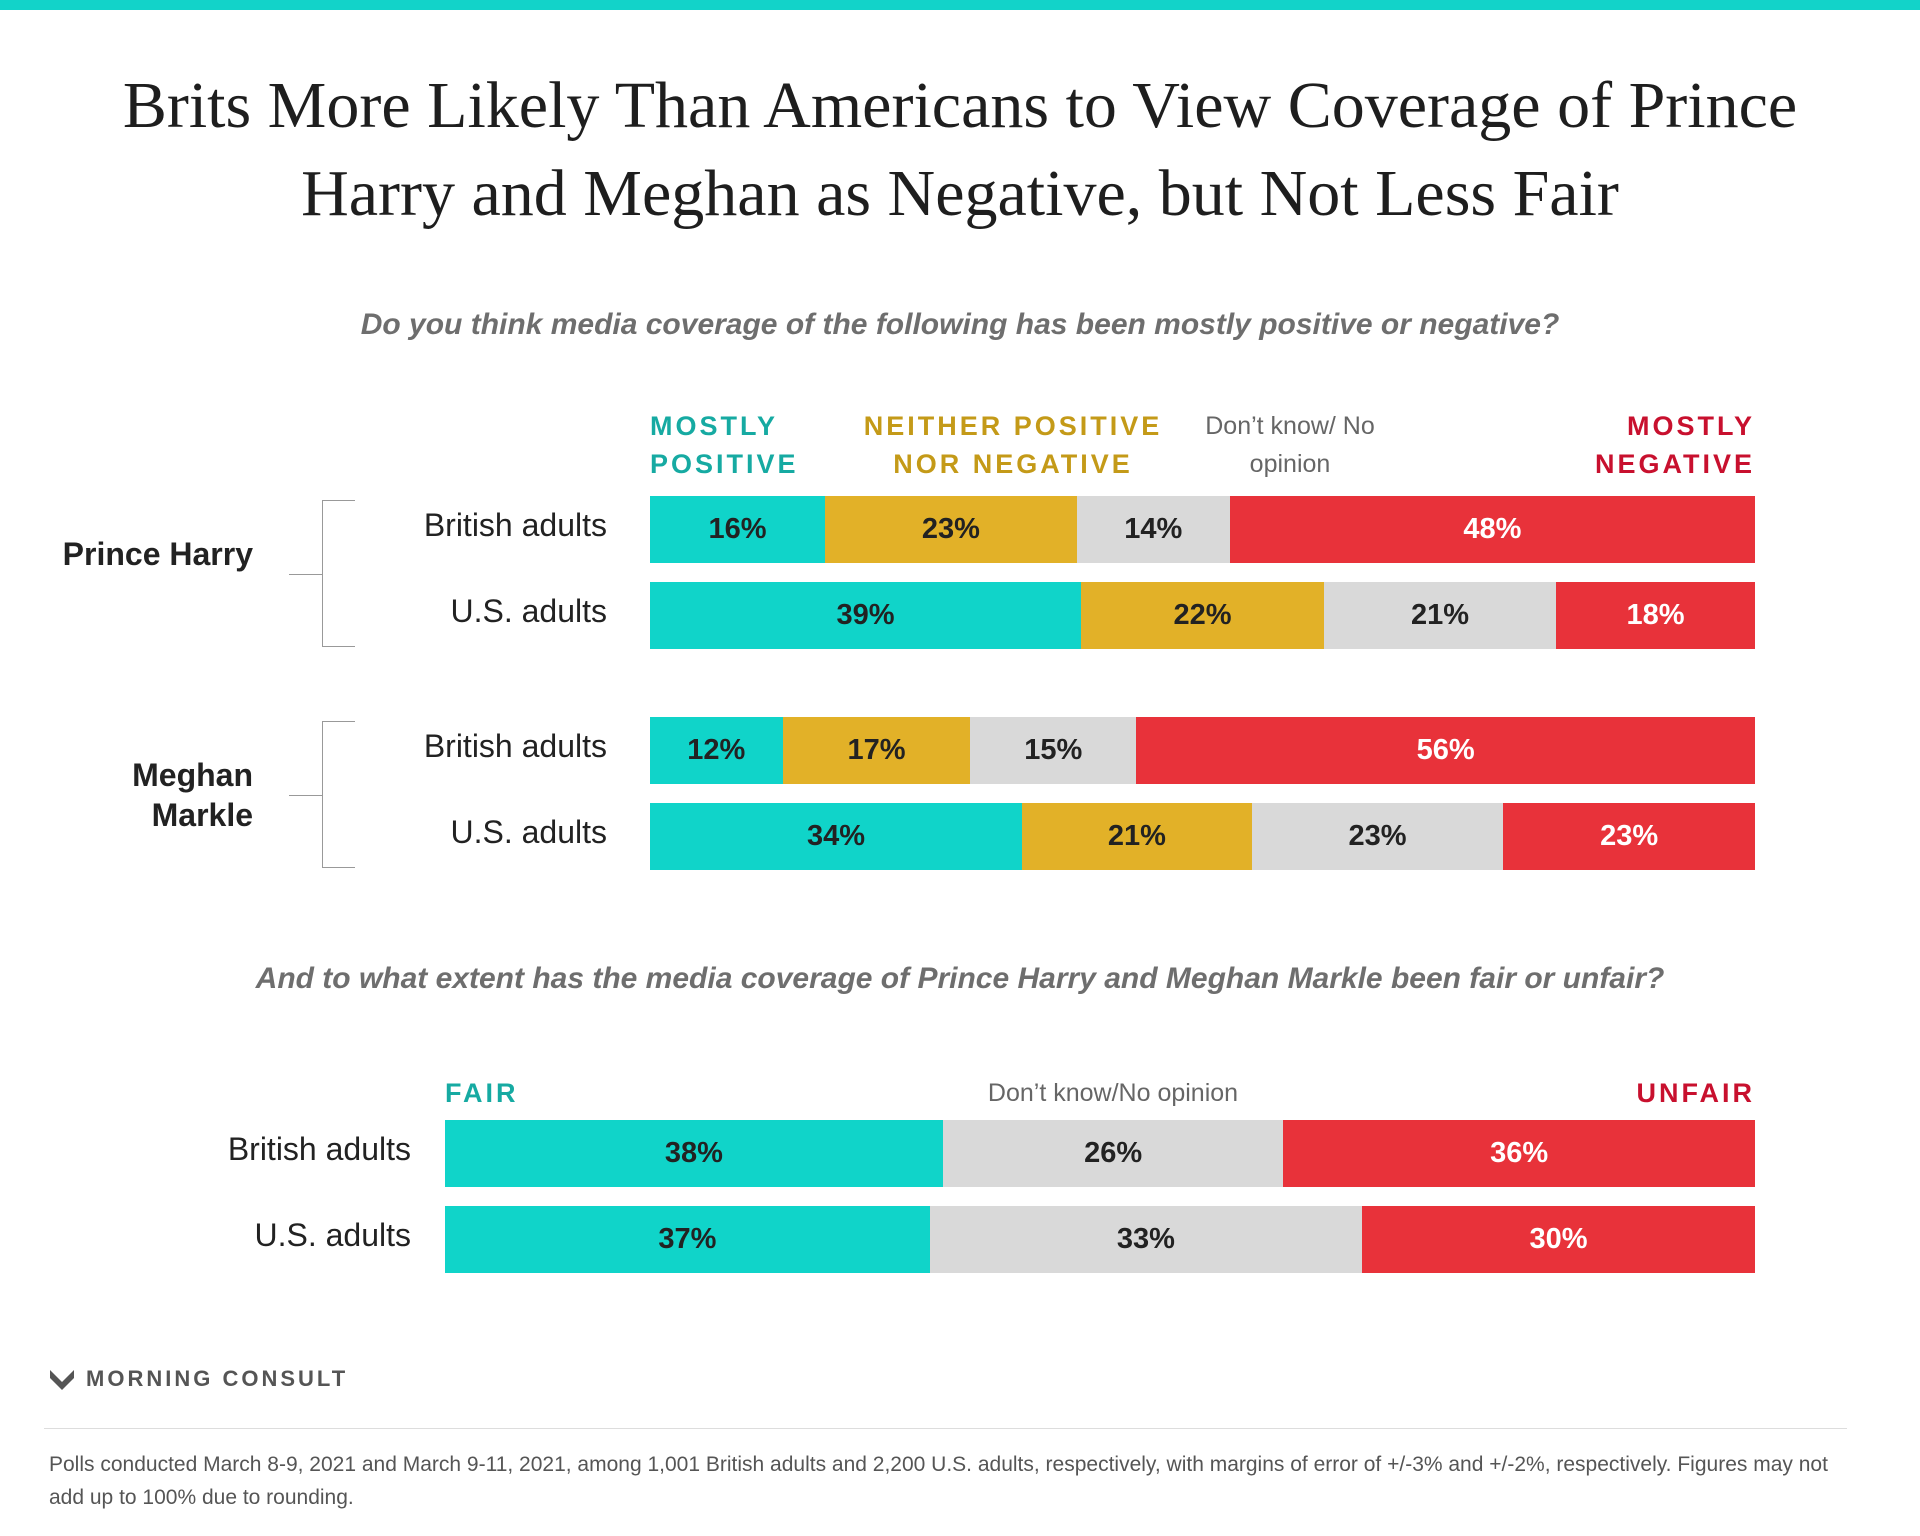 Image resolution: width=1920 pixels, height=1536 pixels. I want to click on bar-segment: 48%, so click(1492, 529).